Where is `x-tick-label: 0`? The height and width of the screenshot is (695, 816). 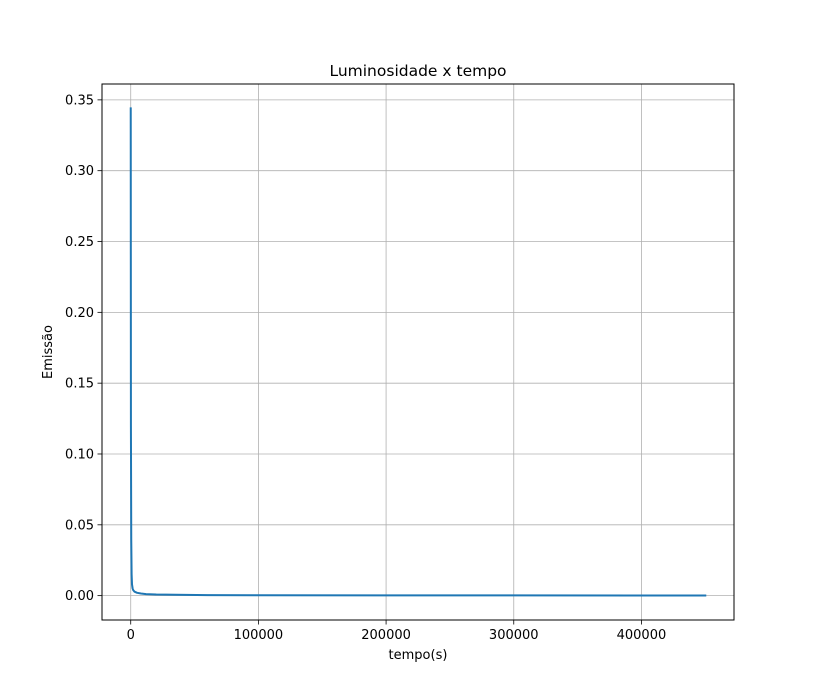
x-tick-label: 0 is located at coordinates (131, 635).